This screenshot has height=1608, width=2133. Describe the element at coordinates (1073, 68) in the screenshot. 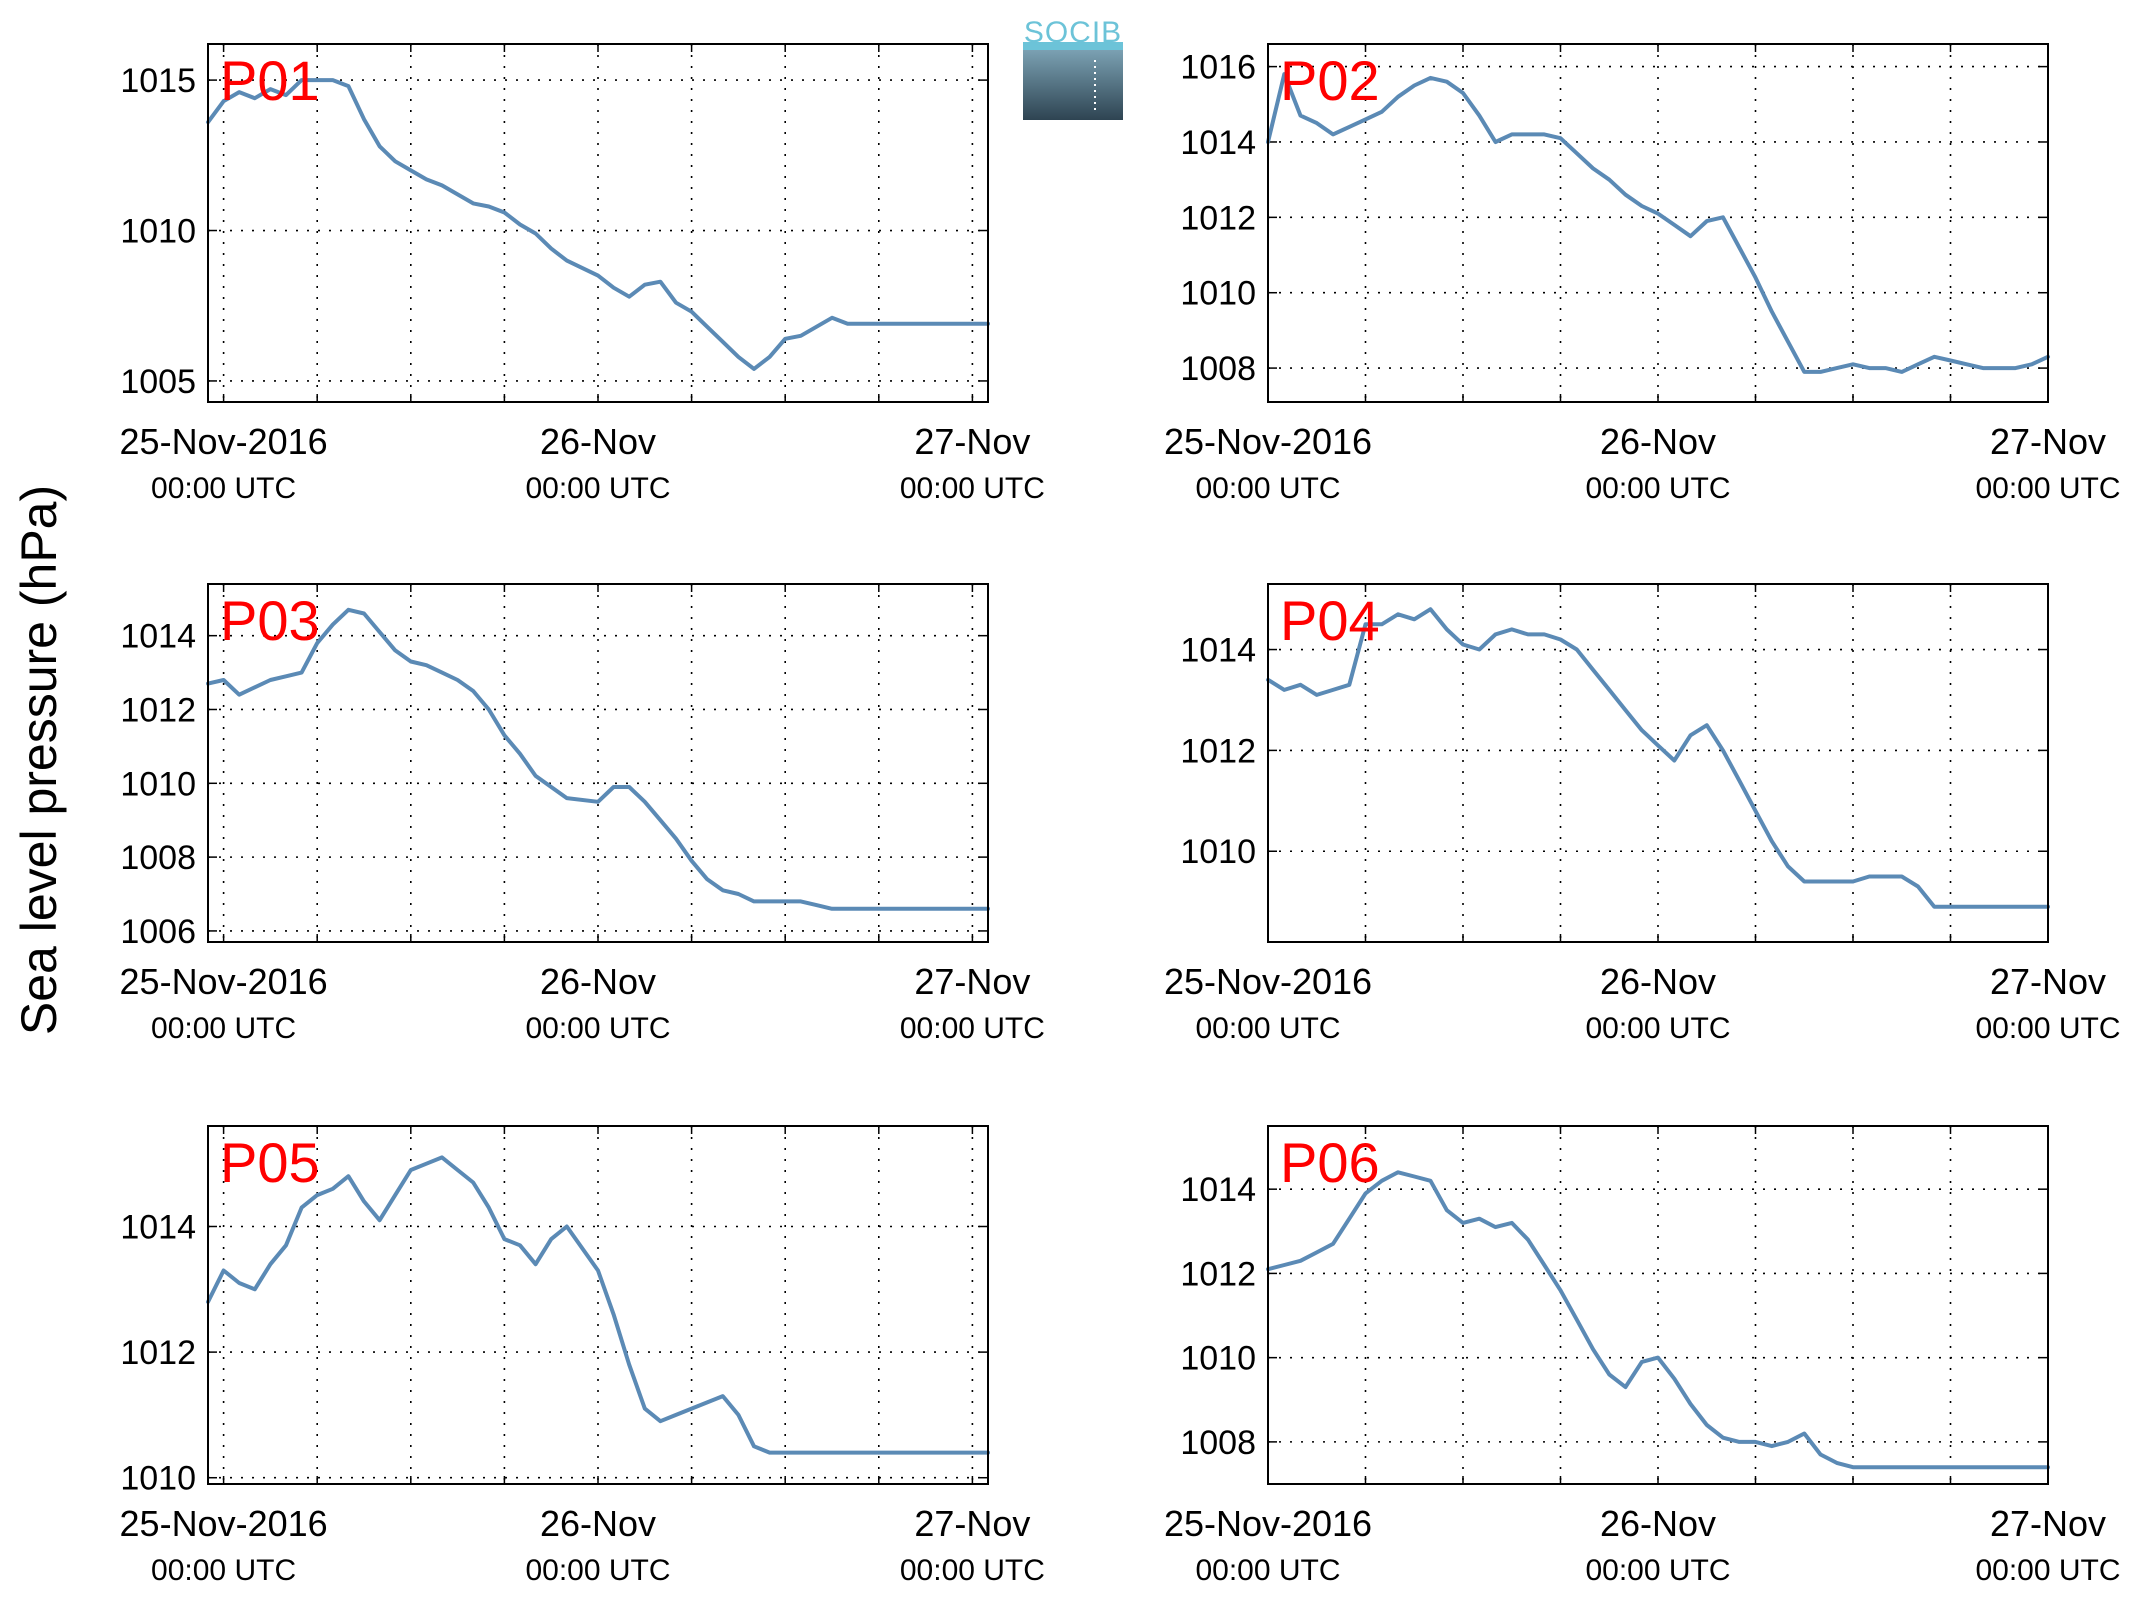

I see `socib-logo: SOCIB` at that location.